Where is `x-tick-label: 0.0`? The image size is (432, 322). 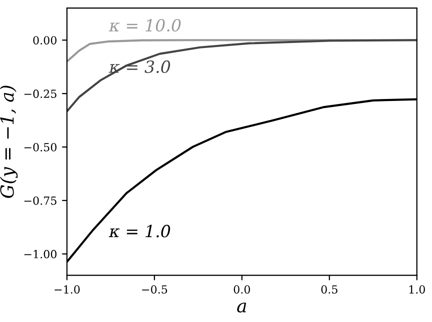 x-tick-label: 0.0 is located at coordinates (242, 289).